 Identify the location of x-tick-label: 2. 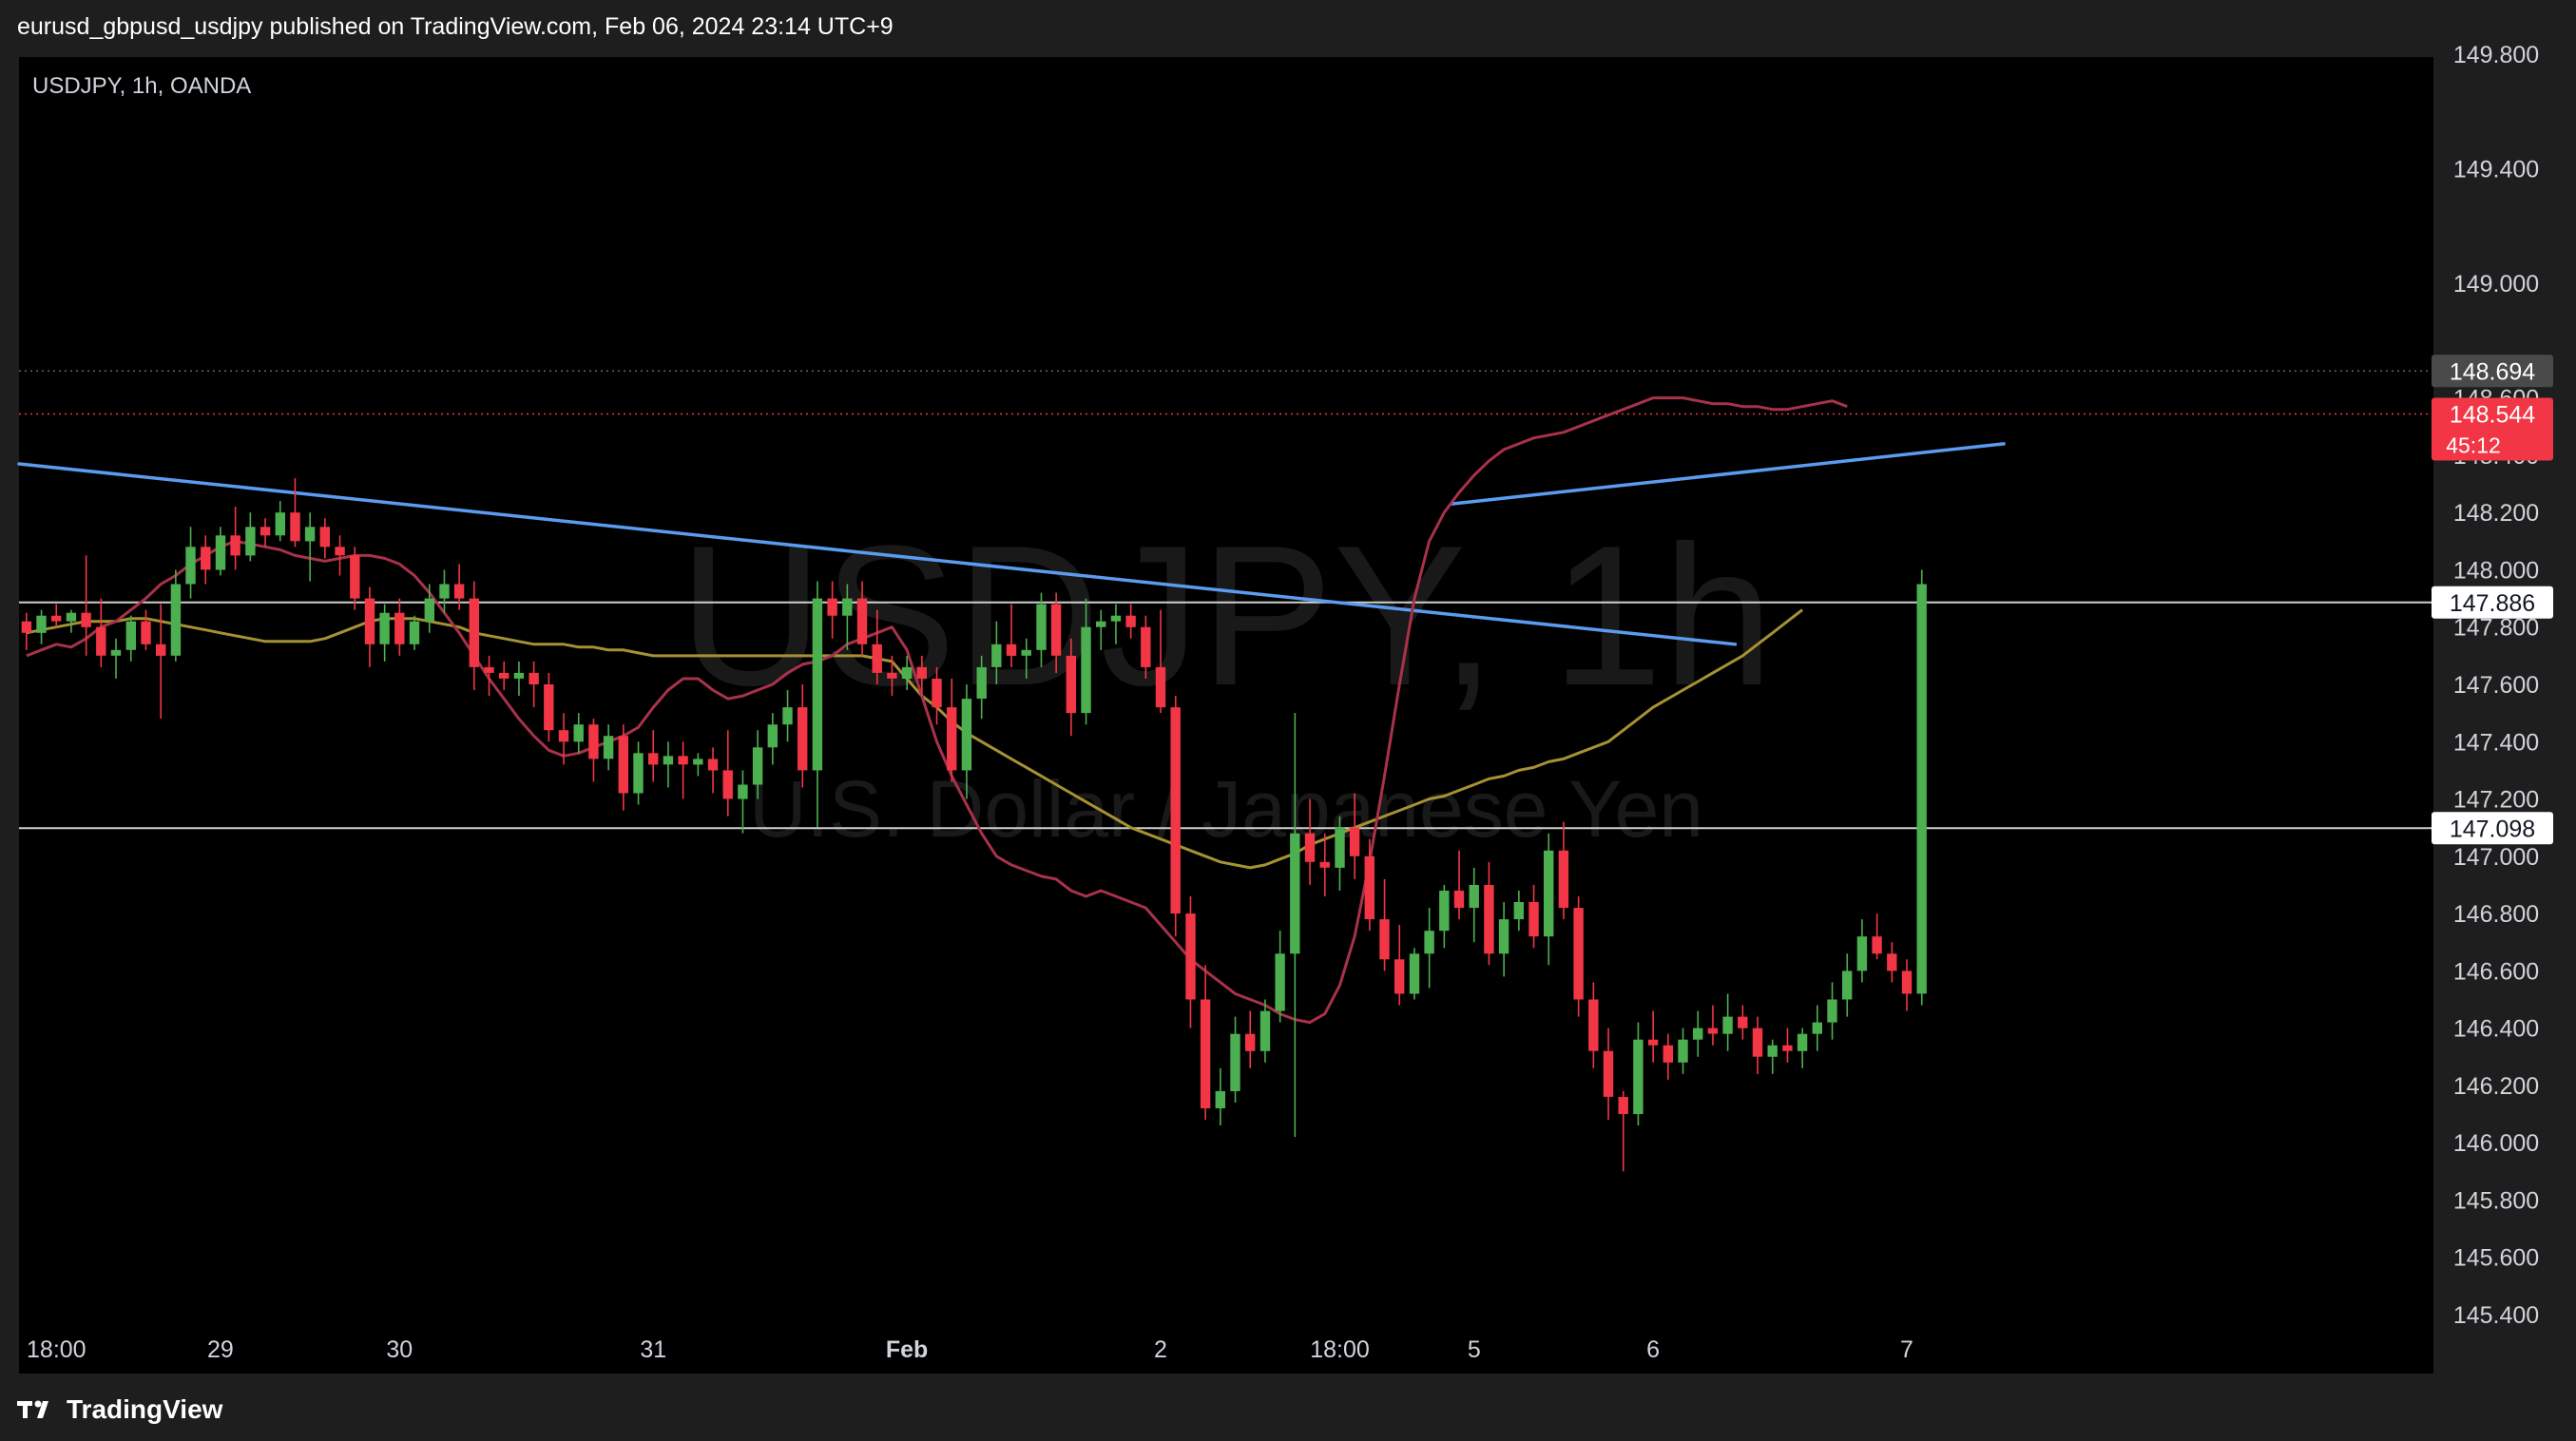
(1161, 1349).